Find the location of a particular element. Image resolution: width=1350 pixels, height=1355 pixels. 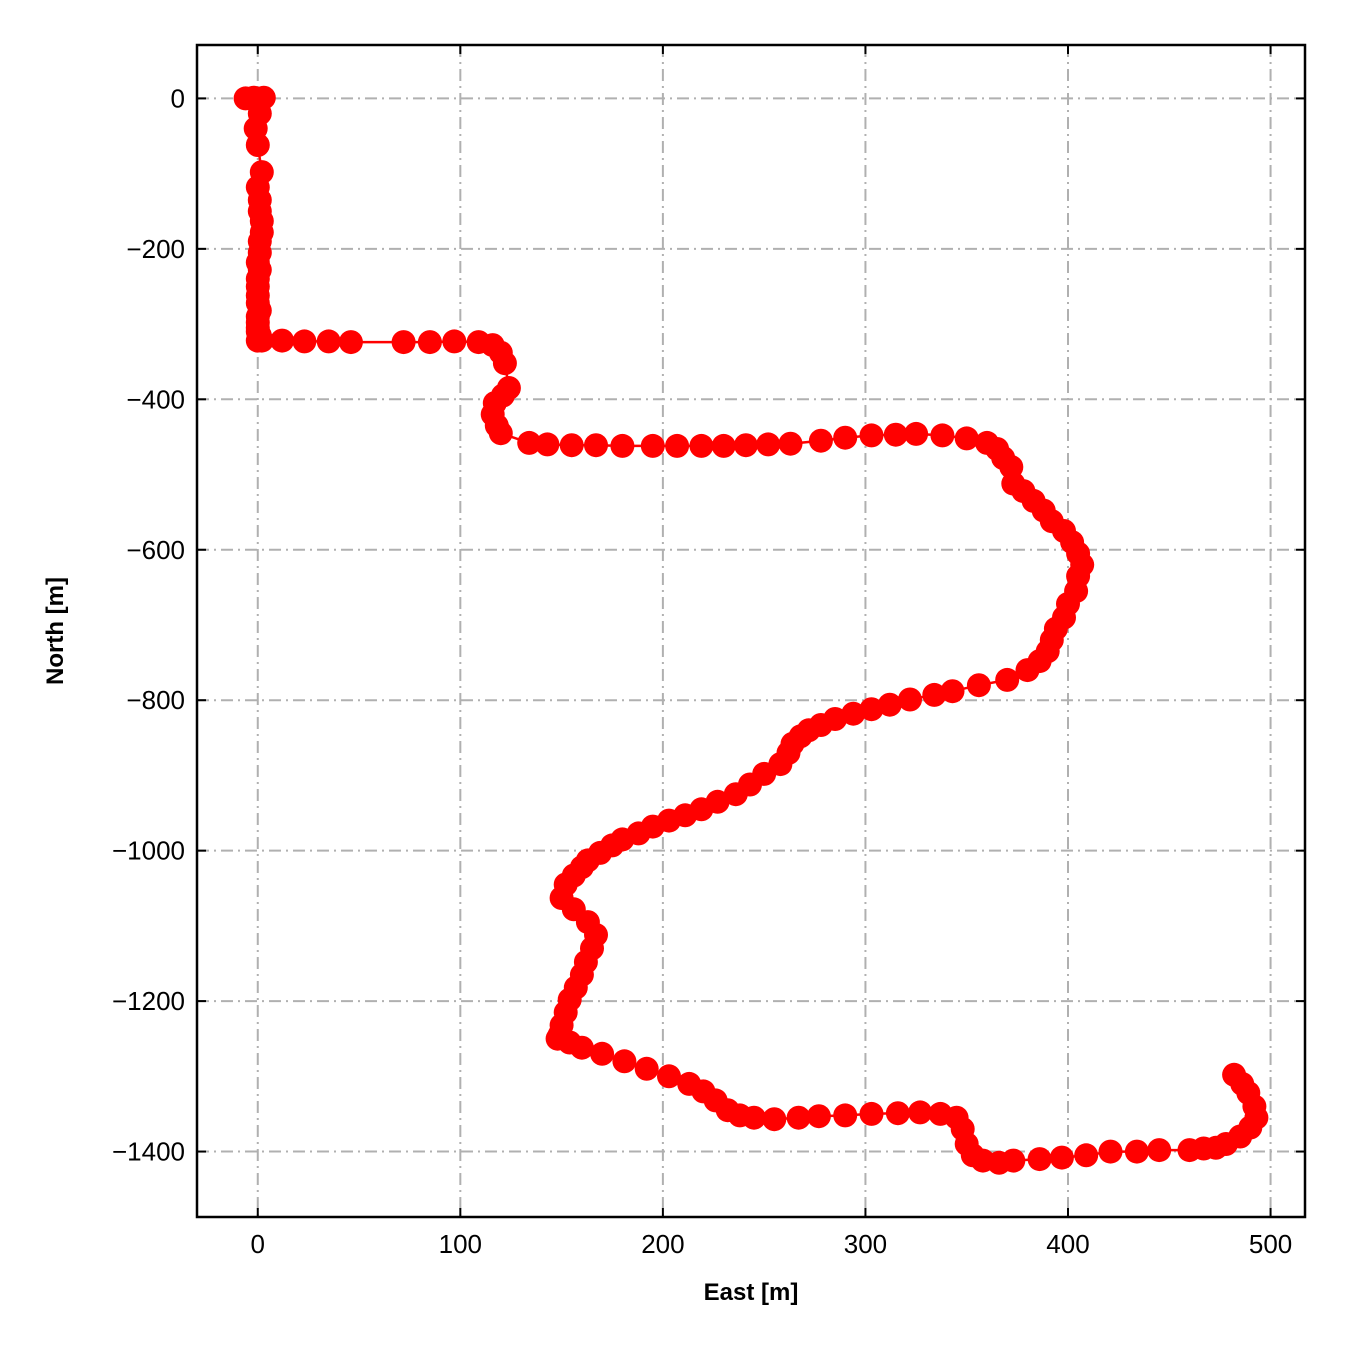

y-tick-label: −400 is located at coordinates (155, 399).